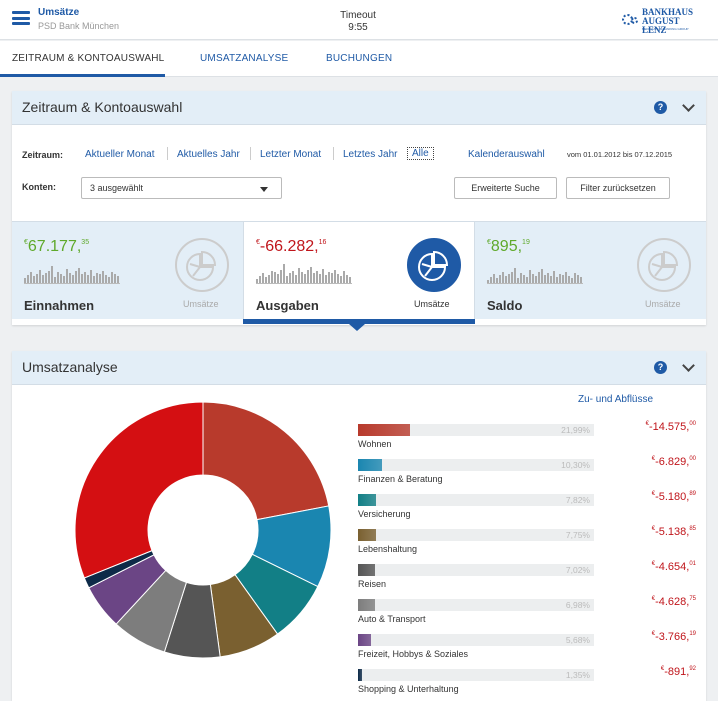 This screenshot has width=718, height=701. I want to click on extended-search-button: Erweiterte Suche, so click(505, 188).